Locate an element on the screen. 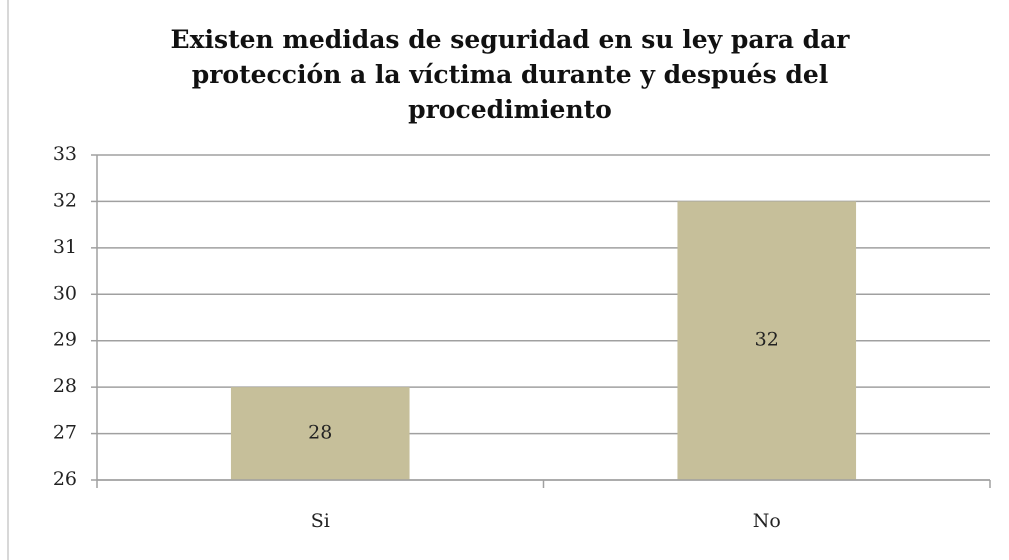 The image size is (1009, 560). y-tick-label: 31 is located at coordinates (65, 247).